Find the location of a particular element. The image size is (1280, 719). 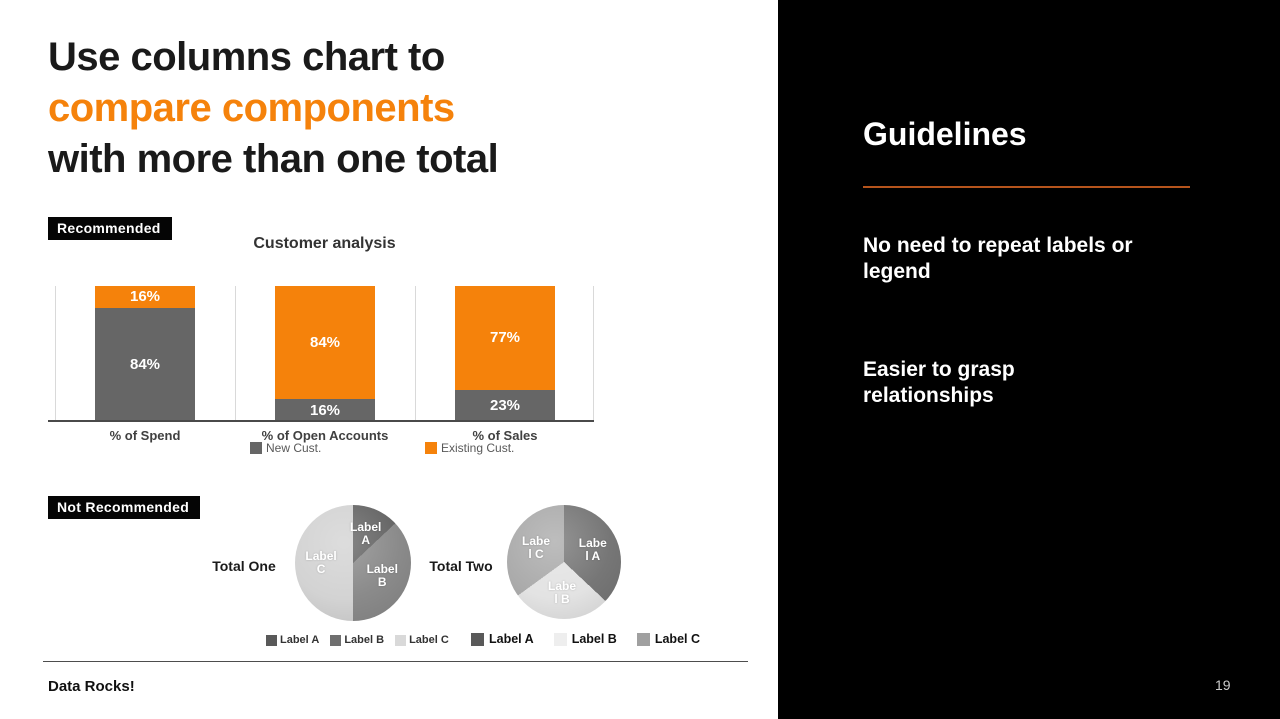

pie-slice-label: Label A is located at coordinates (365, 533).